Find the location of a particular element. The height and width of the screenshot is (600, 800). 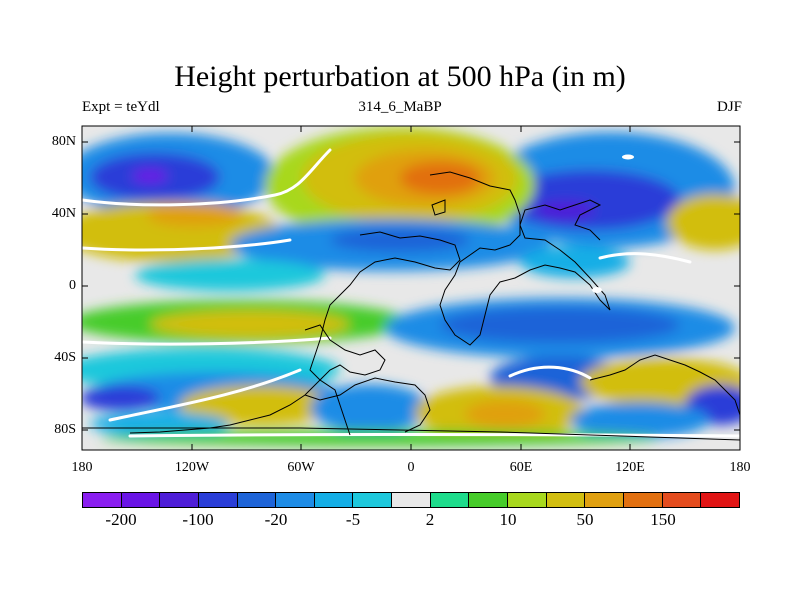

island-outline is located at coordinates (438, 207).